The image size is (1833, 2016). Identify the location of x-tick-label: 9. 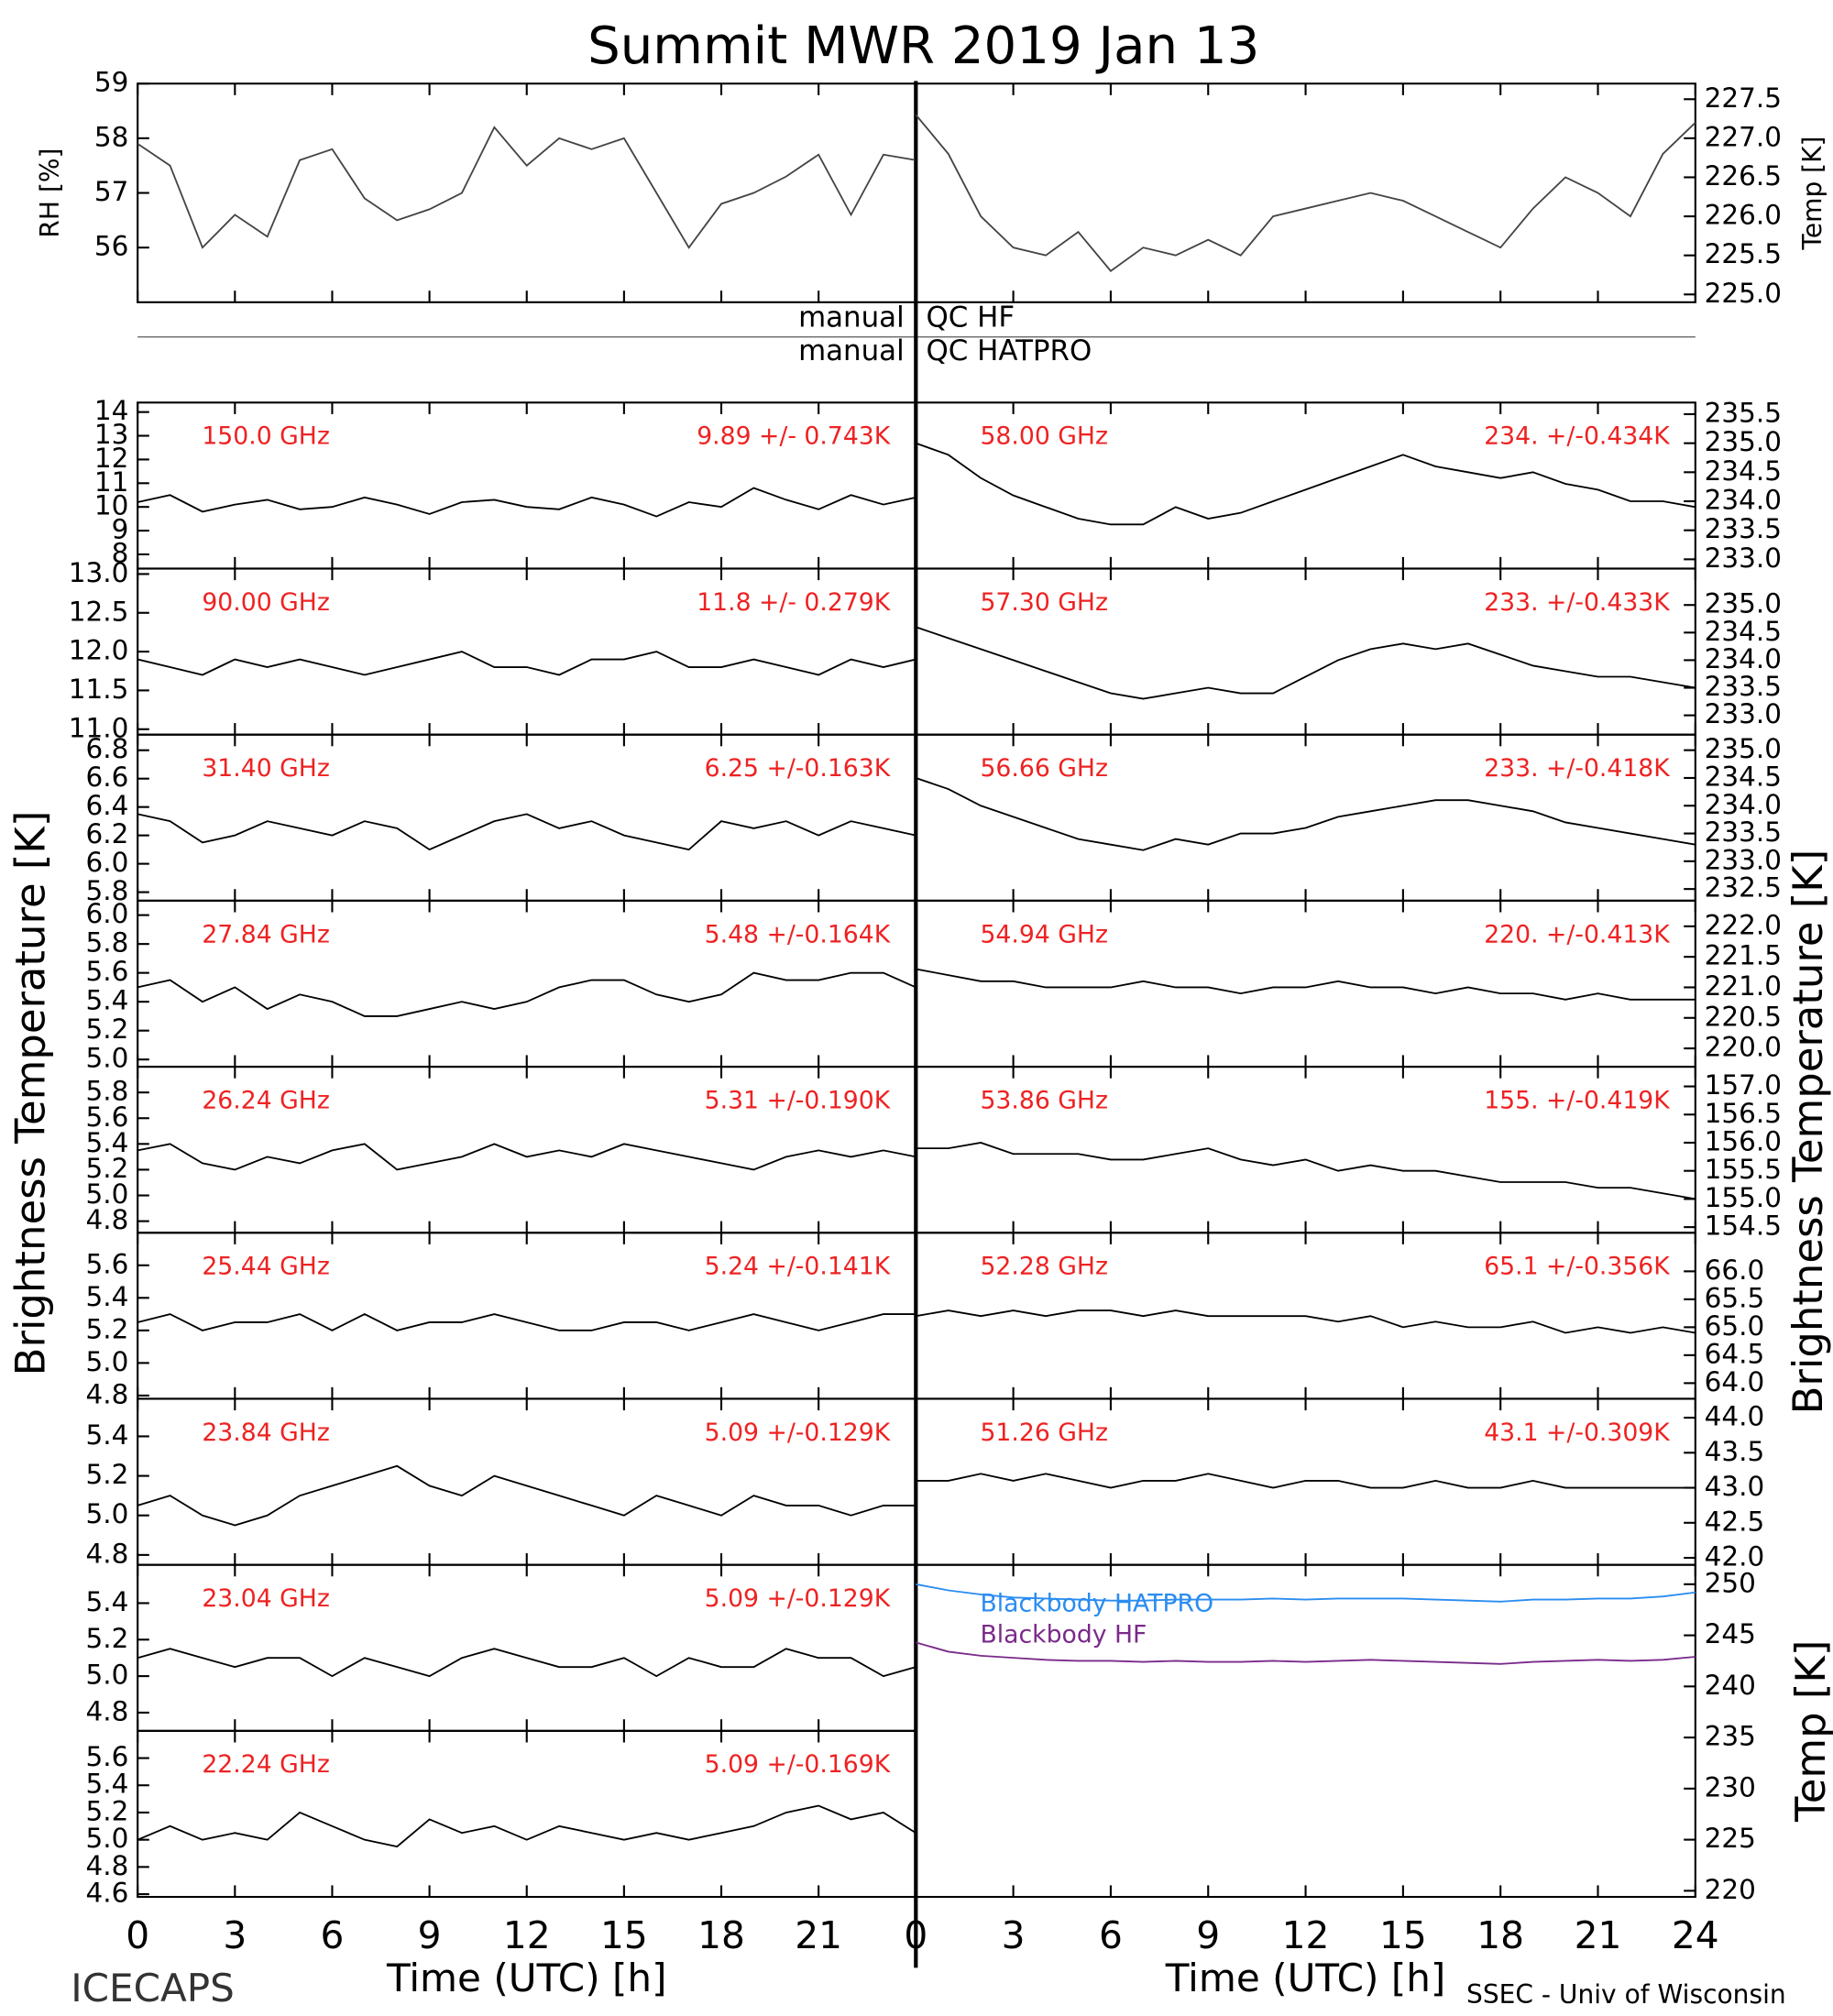
(1208, 1935).